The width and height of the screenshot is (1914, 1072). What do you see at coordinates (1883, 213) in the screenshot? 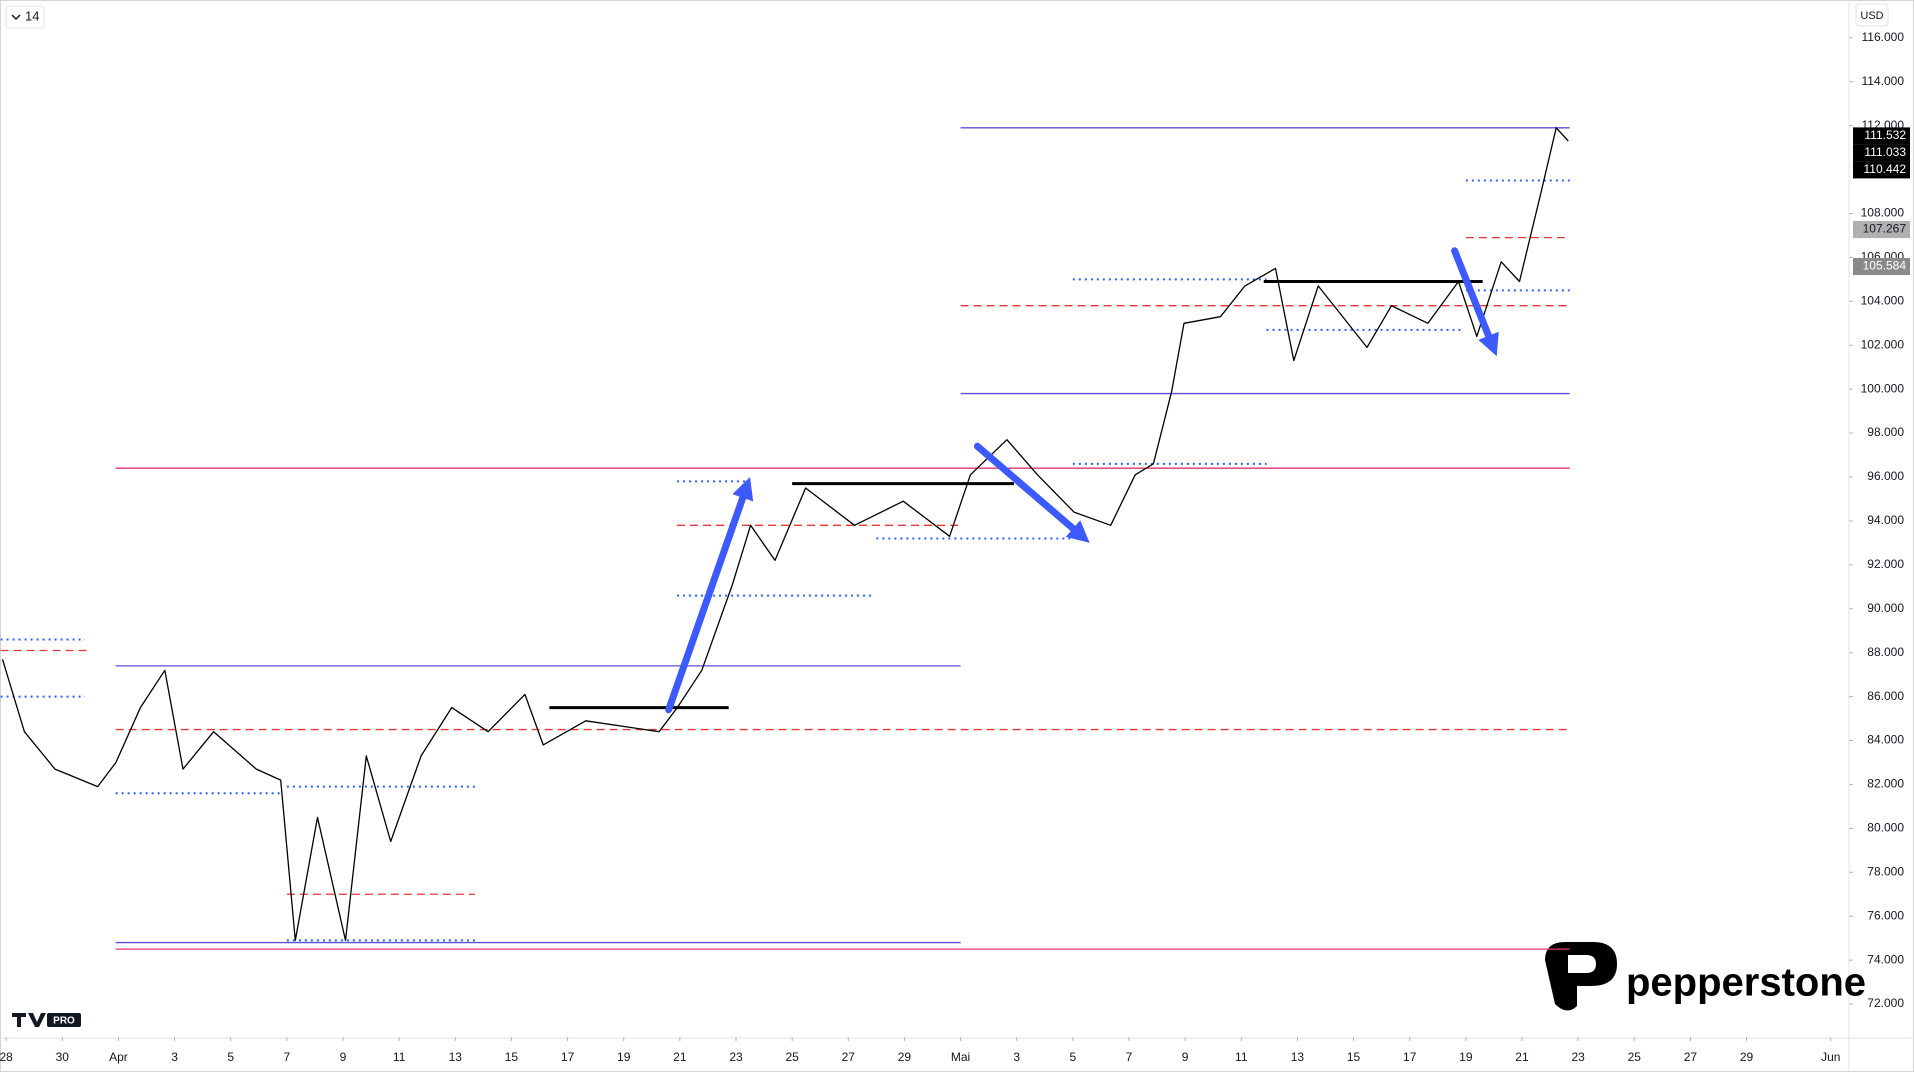
I see `y-tick-label: 108.000` at bounding box center [1883, 213].